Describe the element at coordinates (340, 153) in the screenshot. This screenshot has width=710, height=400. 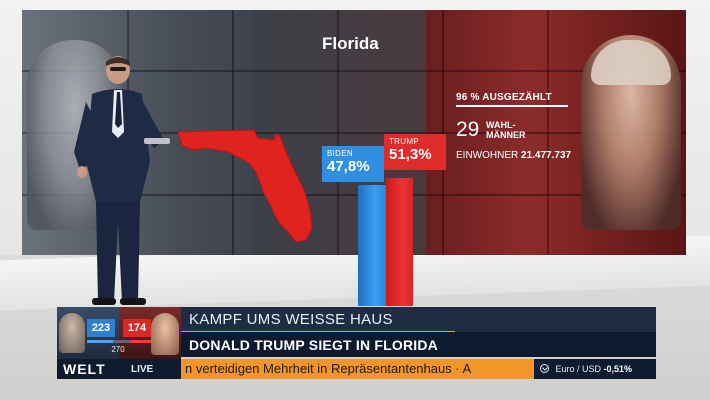
I see `biden-name: BIDEN` at that location.